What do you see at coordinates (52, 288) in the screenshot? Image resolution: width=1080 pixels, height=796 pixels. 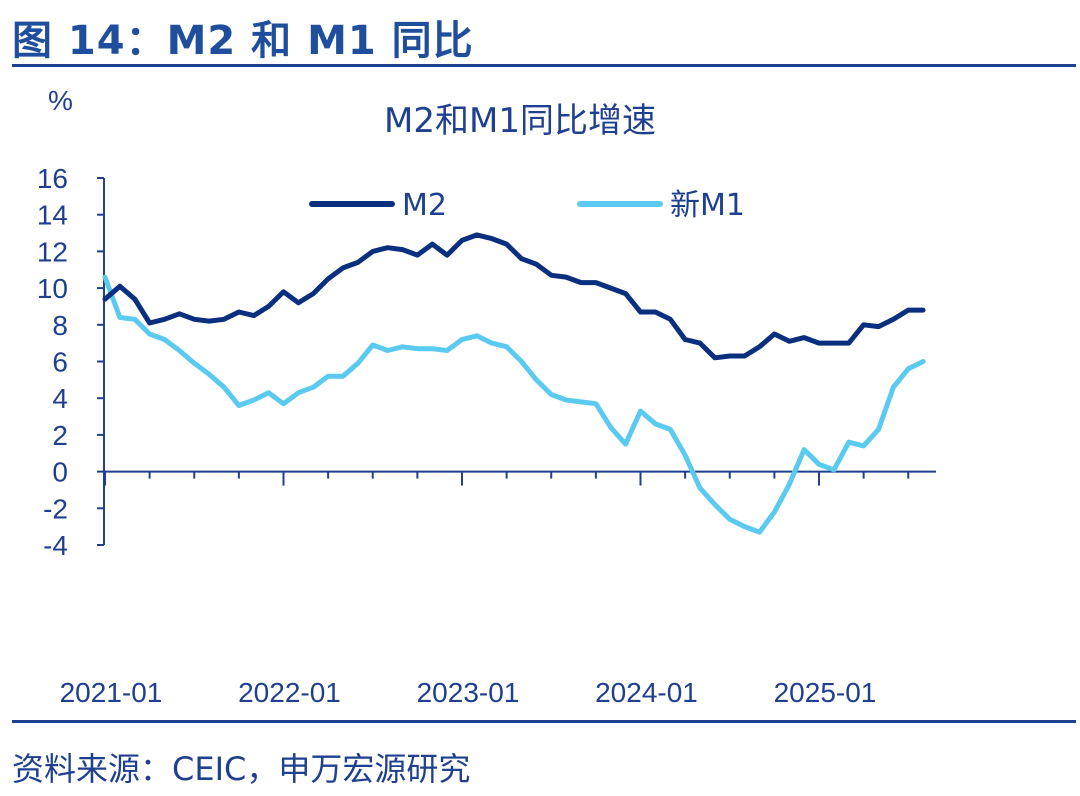 I see `y-tick-label: 10` at bounding box center [52, 288].